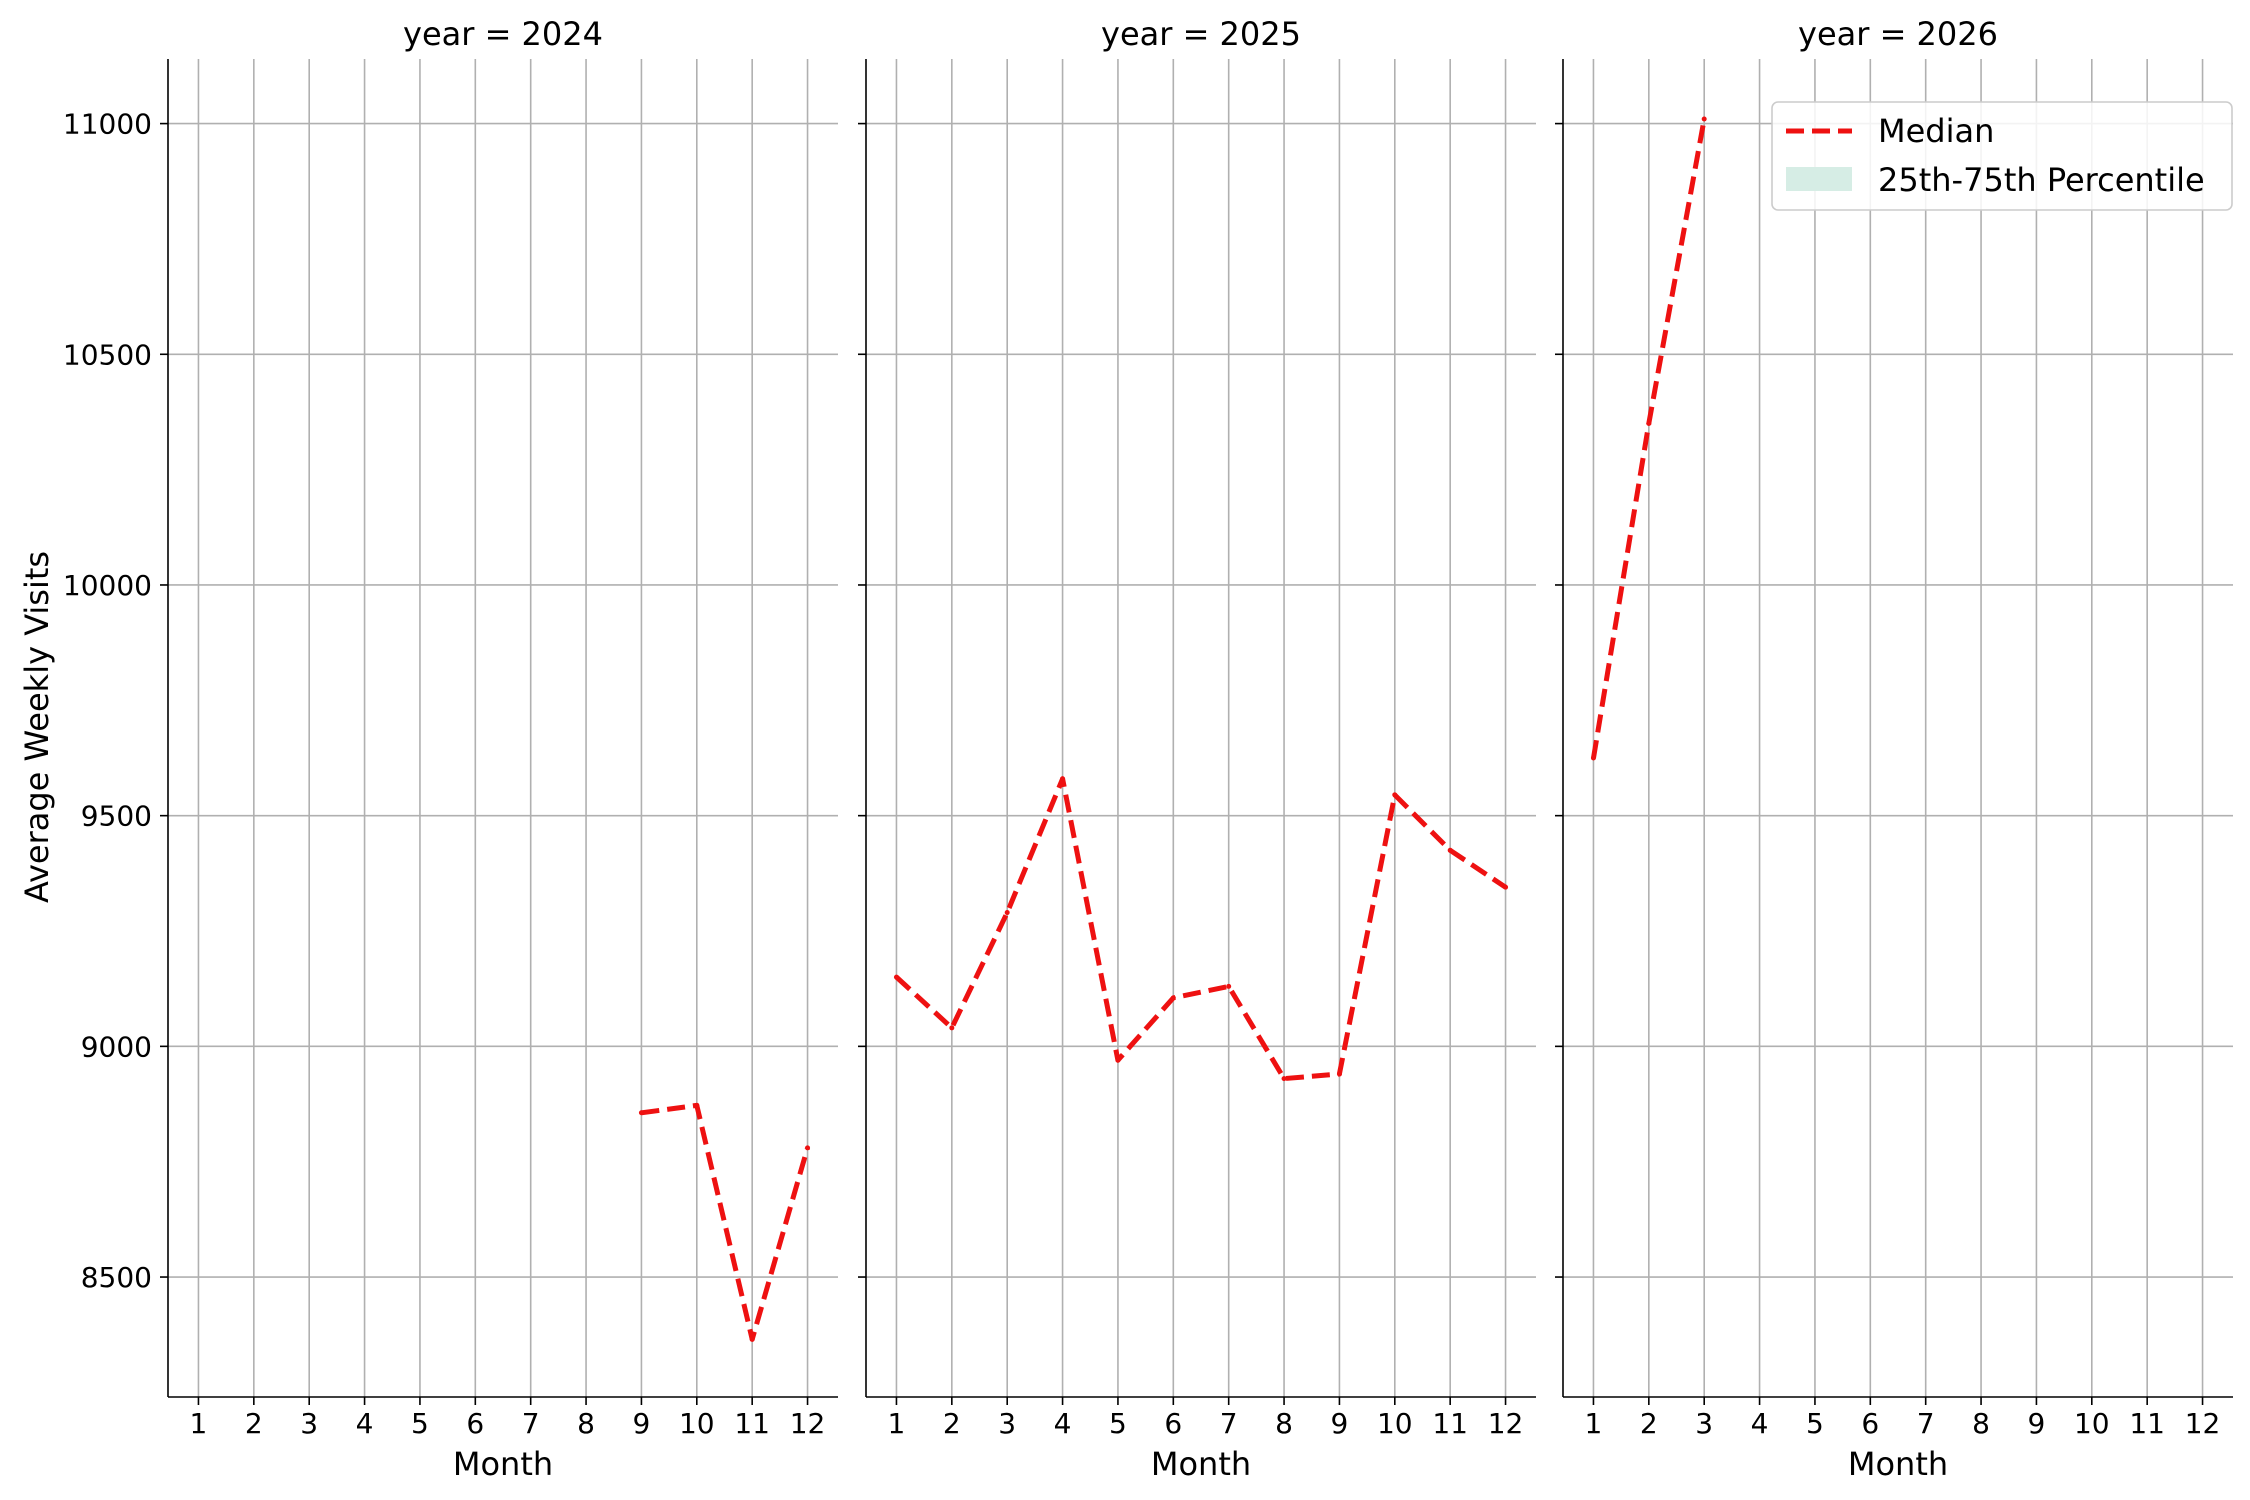 This screenshot has height=1500, width=2250. I want to click on legend-median-label: Median, so click(1936, 131).